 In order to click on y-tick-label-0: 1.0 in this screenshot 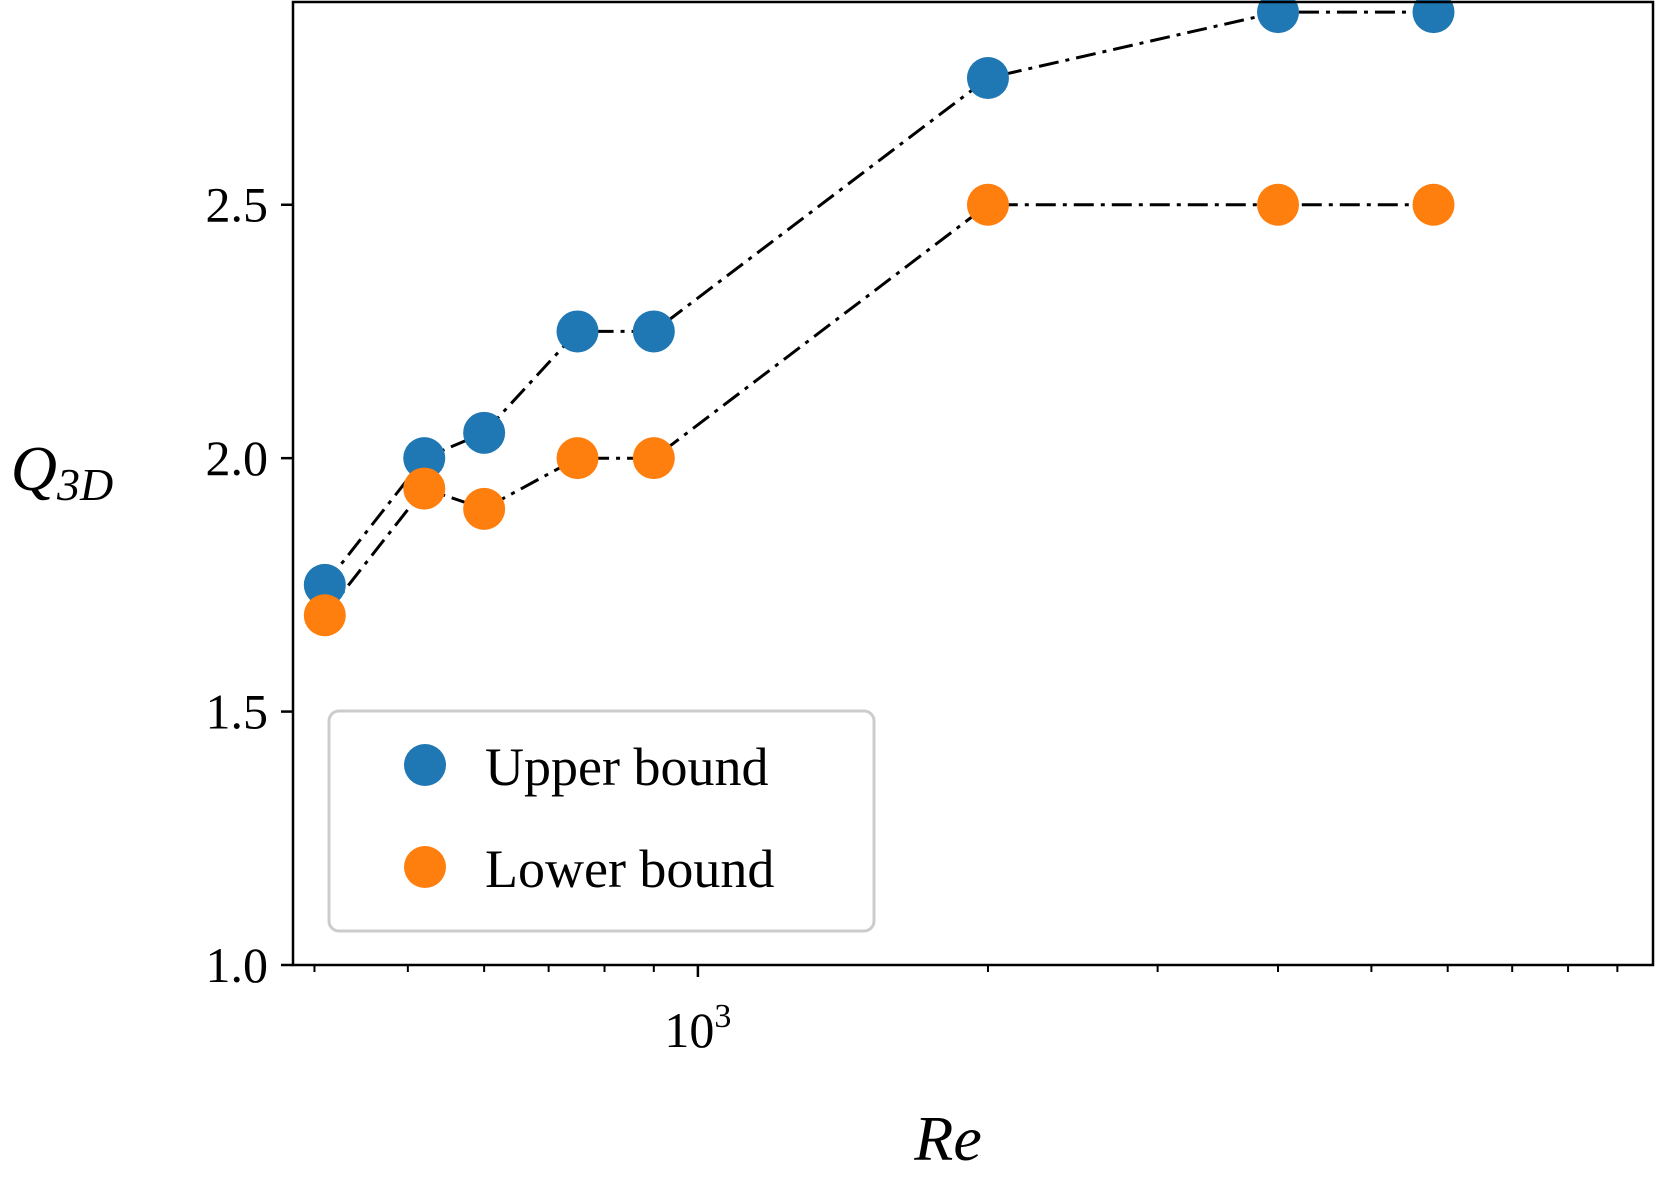, I will do `click(237, 965)`.